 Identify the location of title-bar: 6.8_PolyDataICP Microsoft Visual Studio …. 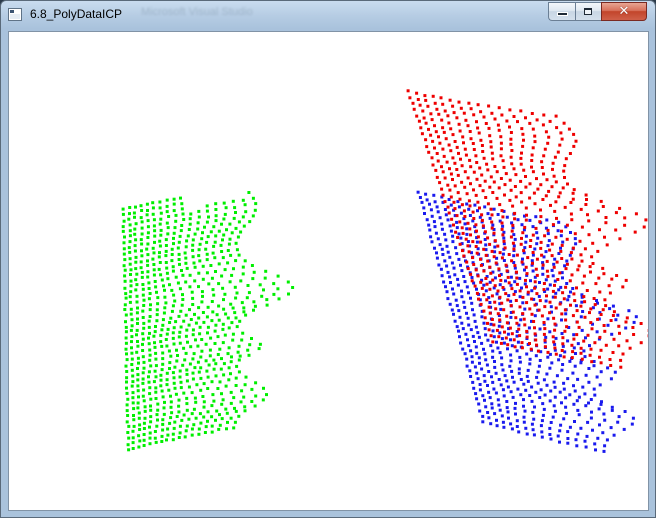
(328, 16).